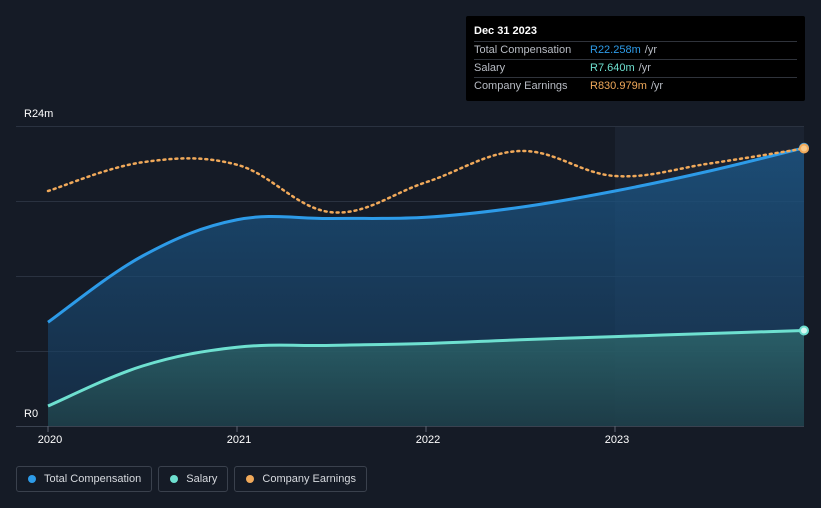  I want to click on tooltip-row-company-earnings: Company Earnings R830.979m /yr, so click(635, 86).